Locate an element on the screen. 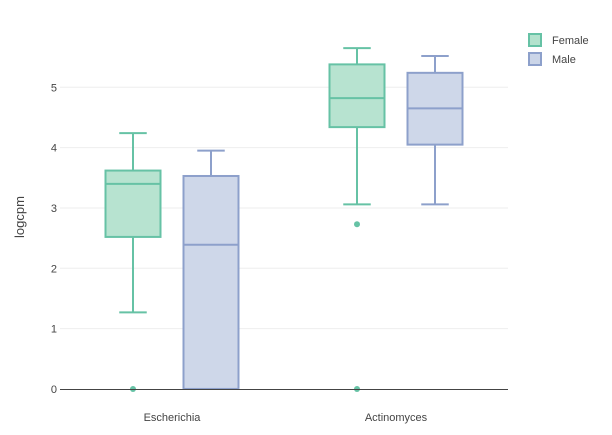  box-female-escherichia is located at coordinates (133, 262).